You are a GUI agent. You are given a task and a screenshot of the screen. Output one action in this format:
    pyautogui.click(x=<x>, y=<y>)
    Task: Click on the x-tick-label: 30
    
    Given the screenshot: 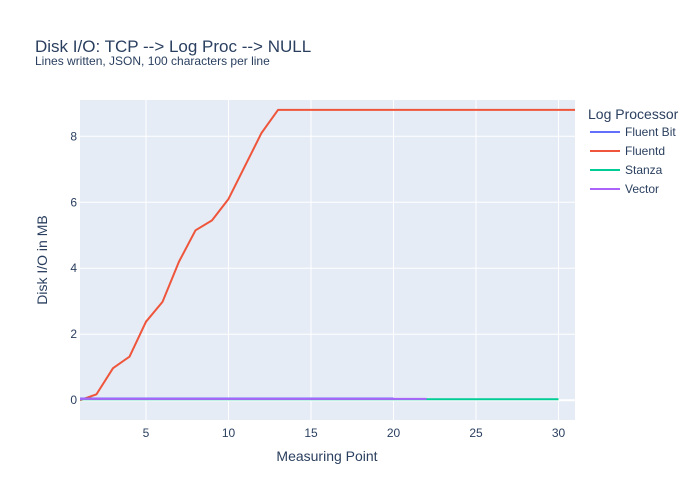 What is the action you would take?
    pyautogui.click(x=559, y=433)
    